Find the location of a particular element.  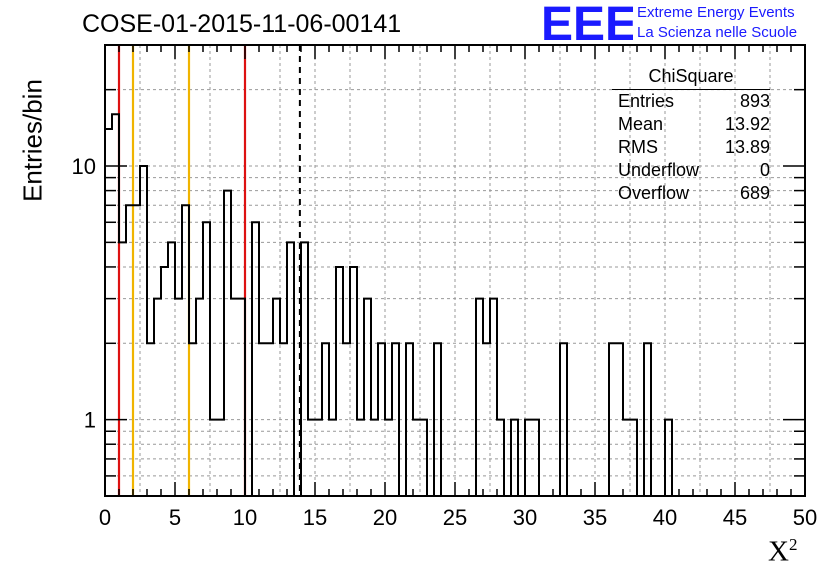

stats-value: 13.89 is located at coordinates (747, 147).